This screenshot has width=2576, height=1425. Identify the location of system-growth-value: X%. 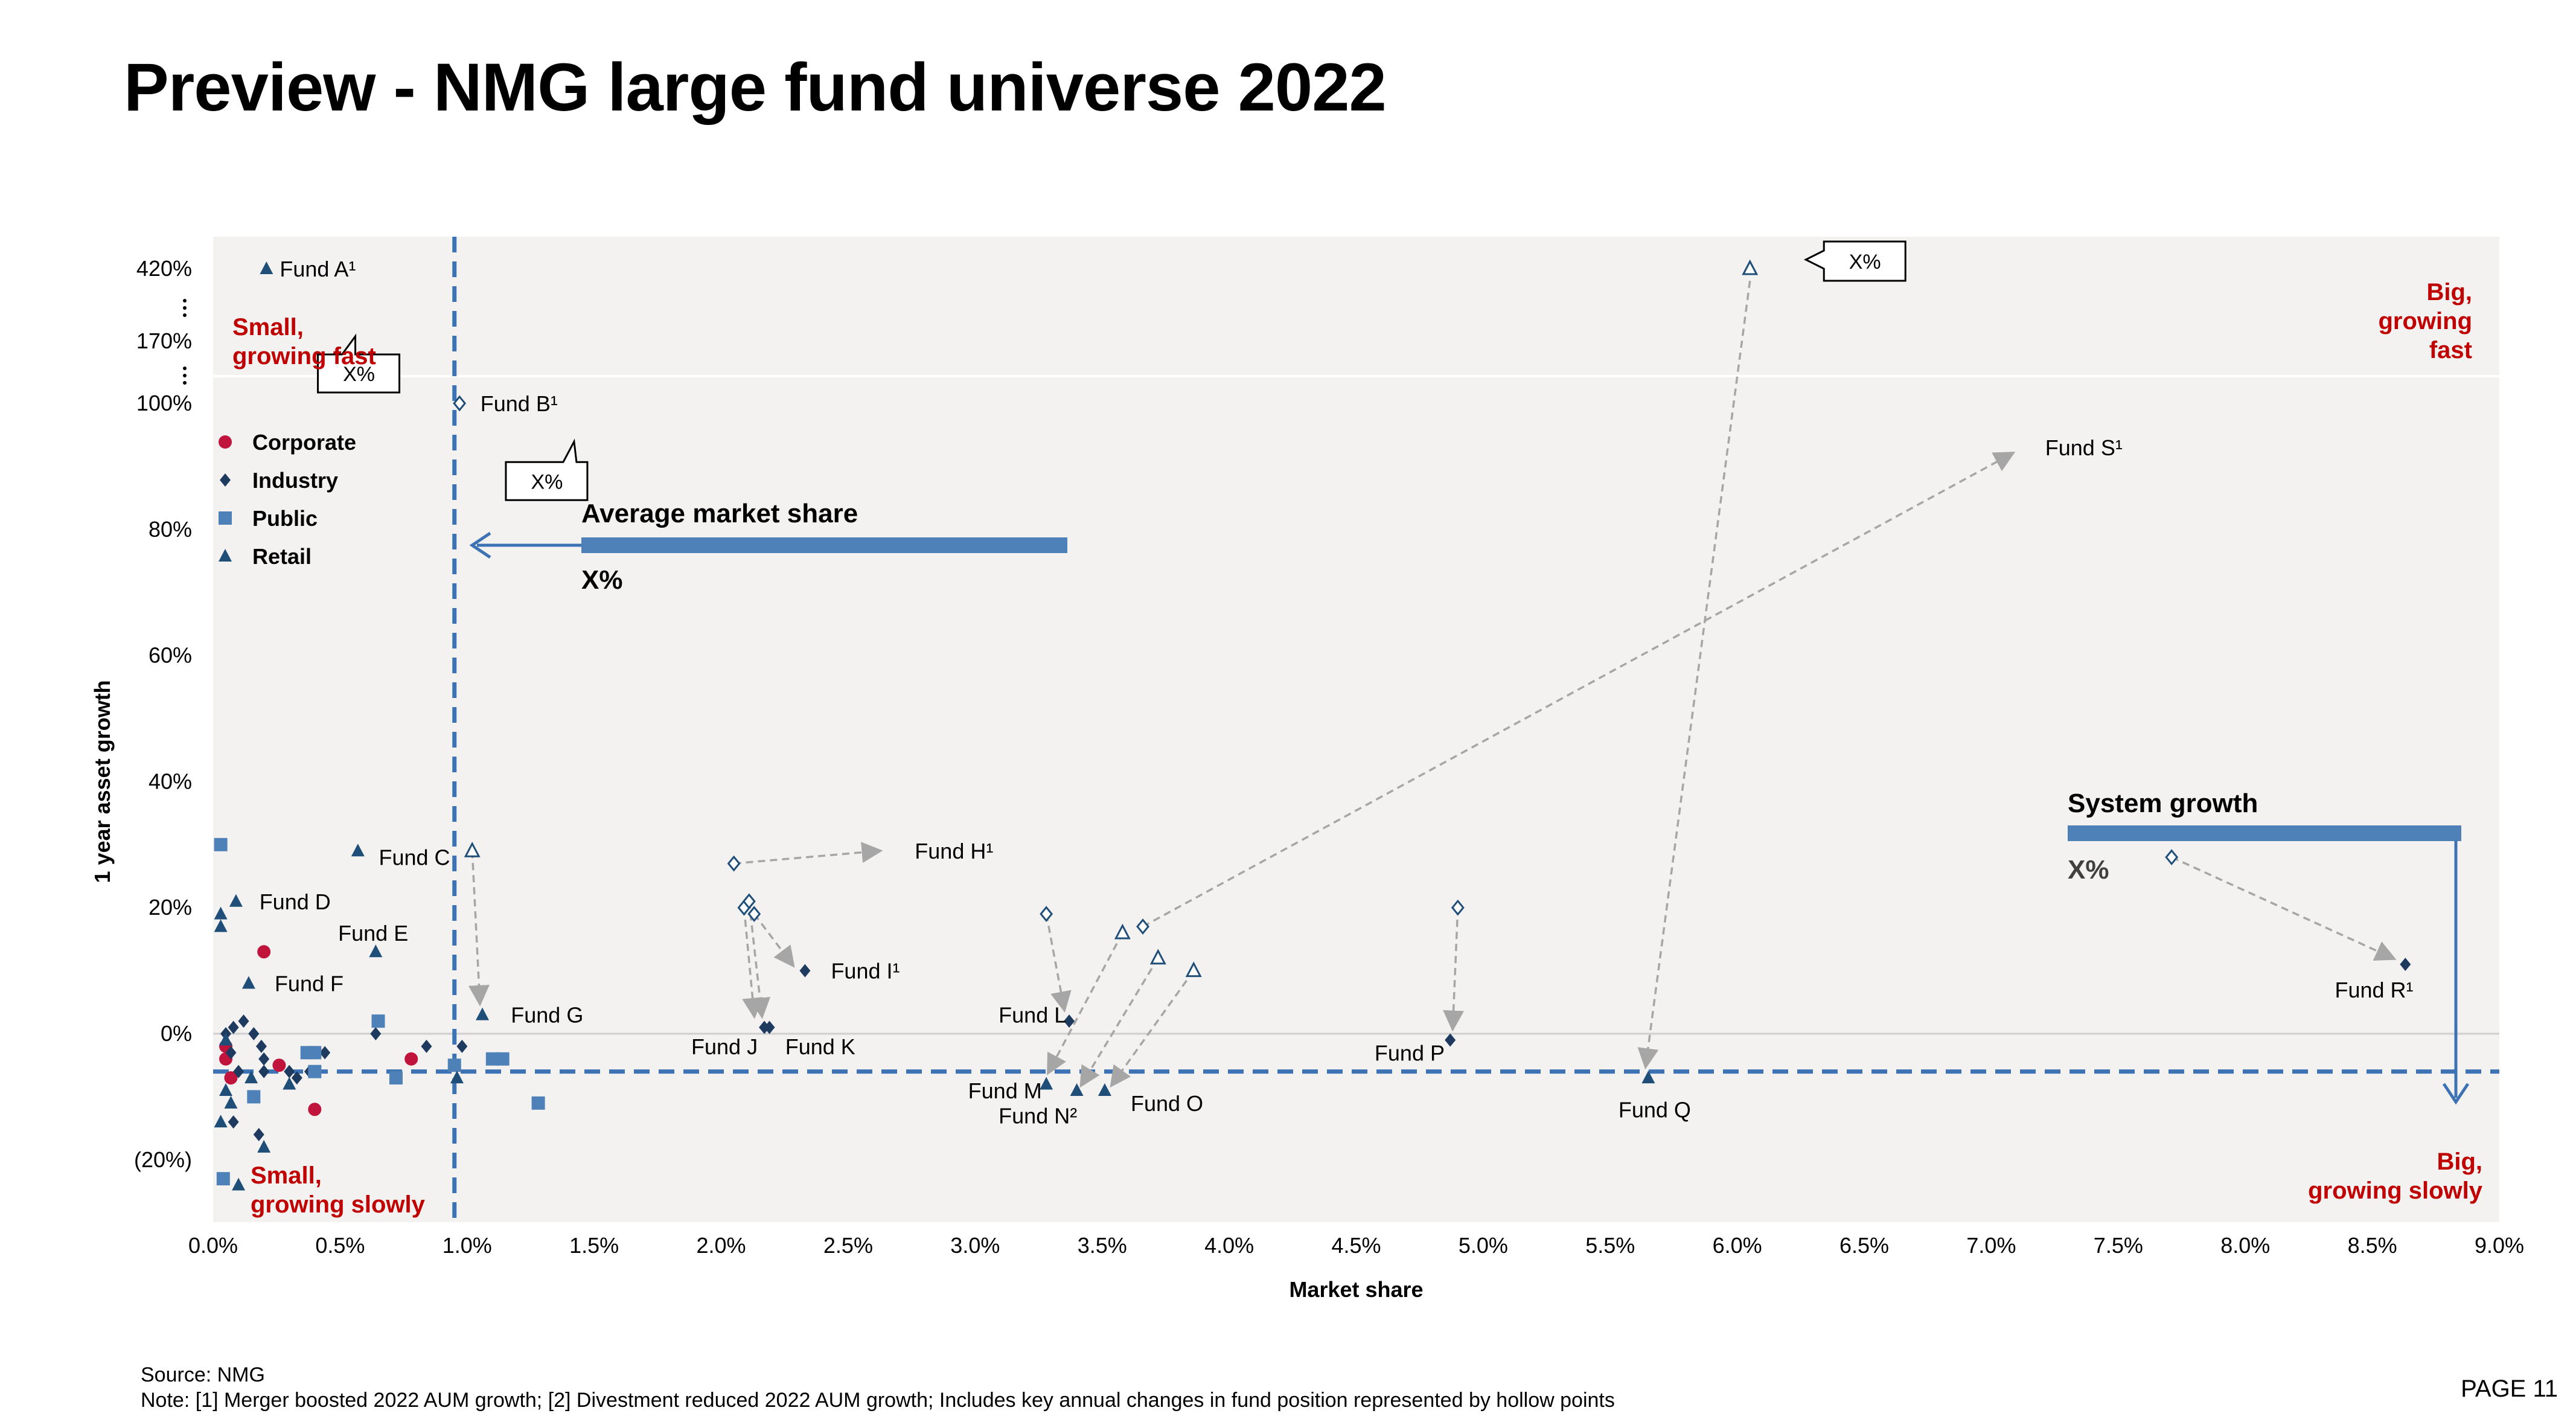
(2088, 870).